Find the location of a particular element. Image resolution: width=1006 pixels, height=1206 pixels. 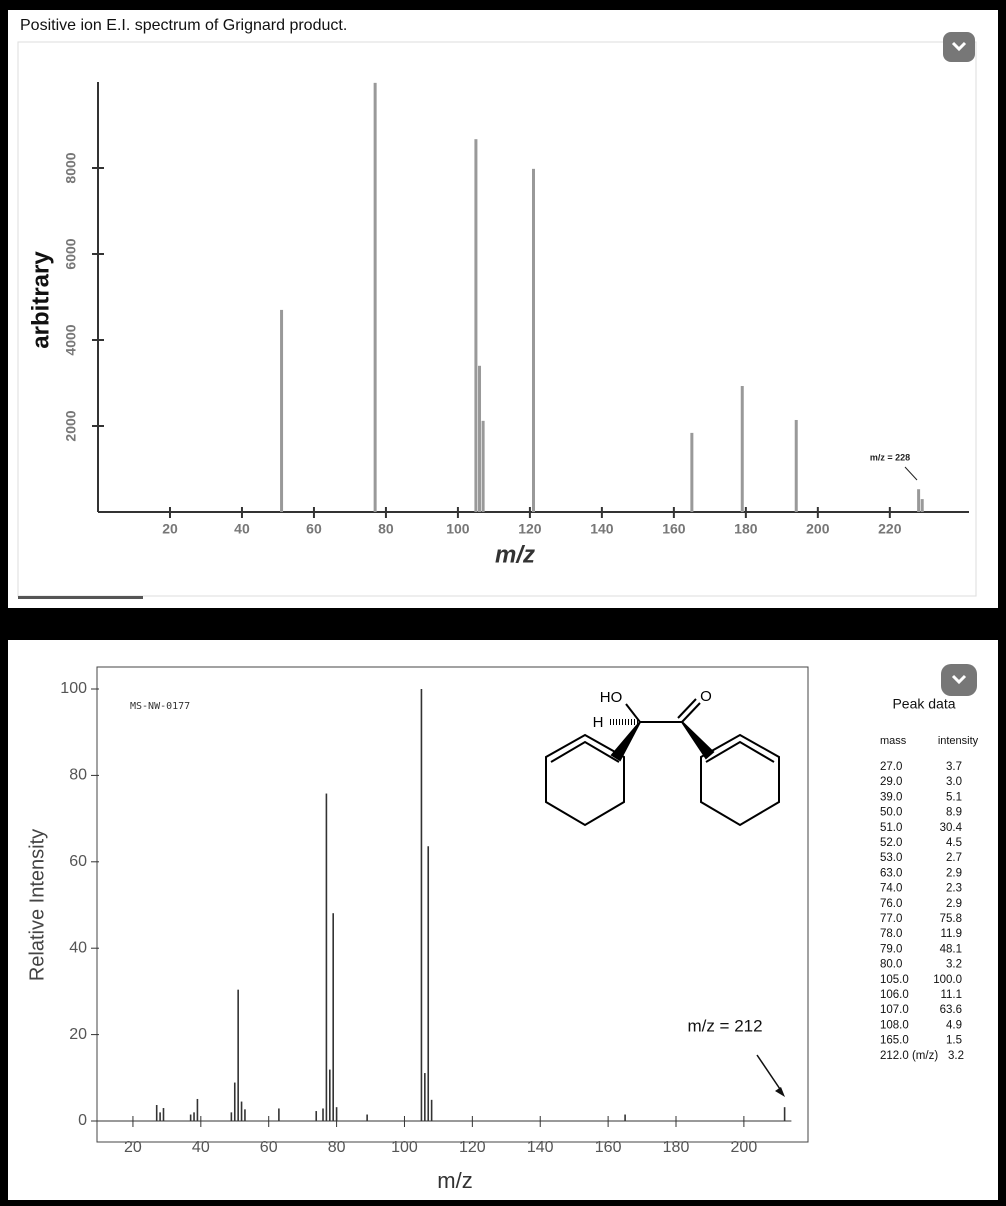

mass-cell: 107.0 is located at coordinates (894, 1010).